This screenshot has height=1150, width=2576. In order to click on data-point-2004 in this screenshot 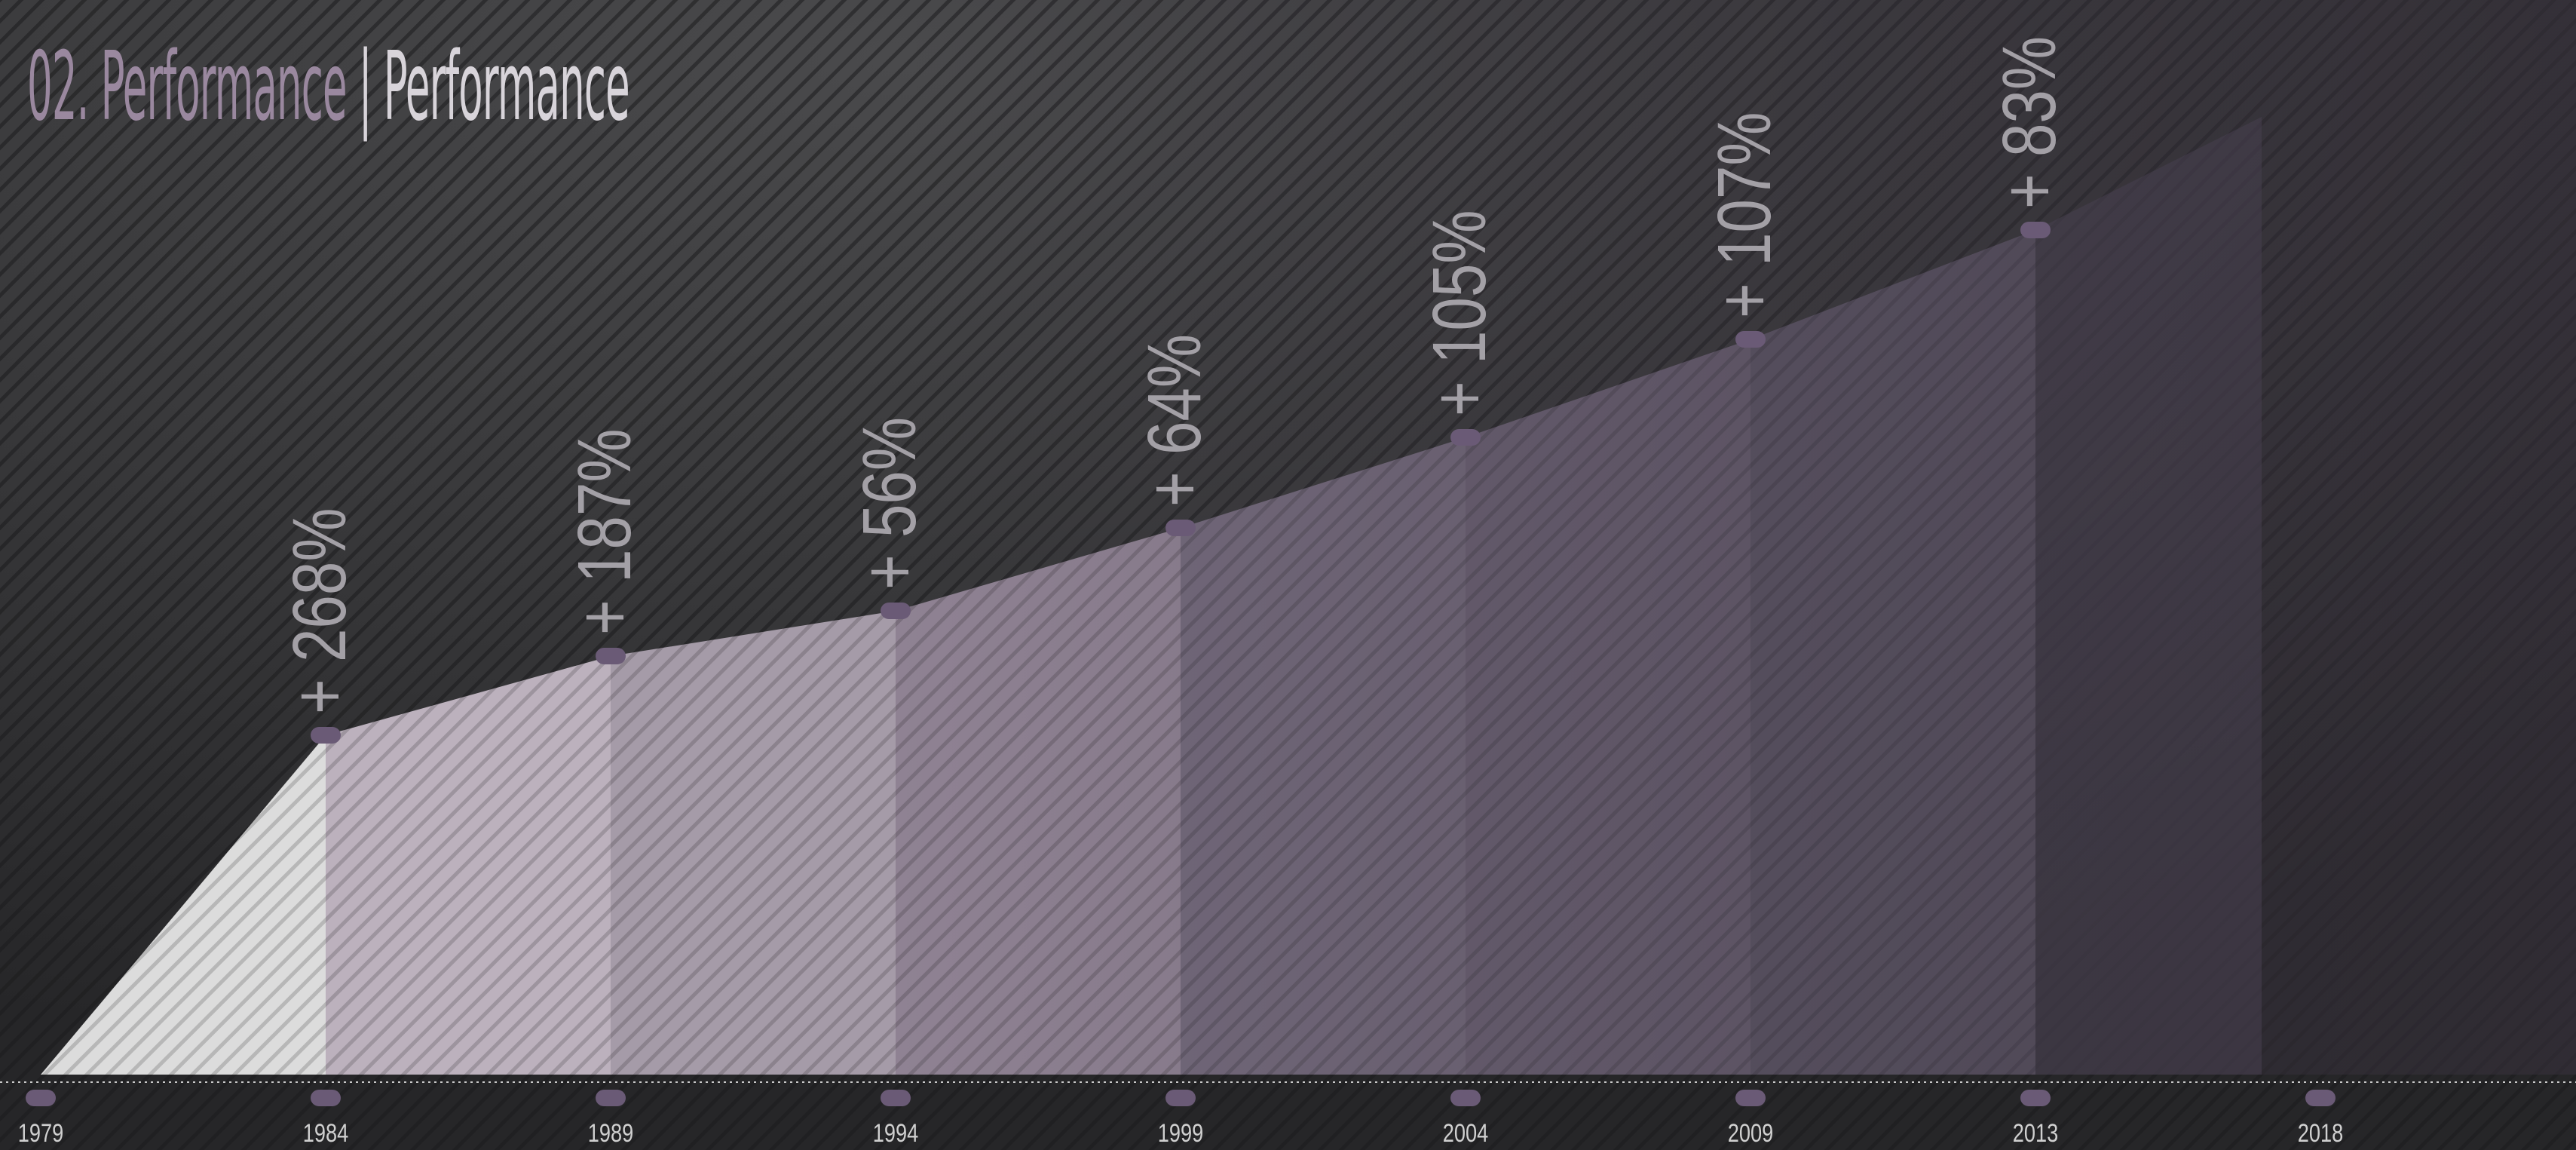, I will do `click(1465, 437)`.